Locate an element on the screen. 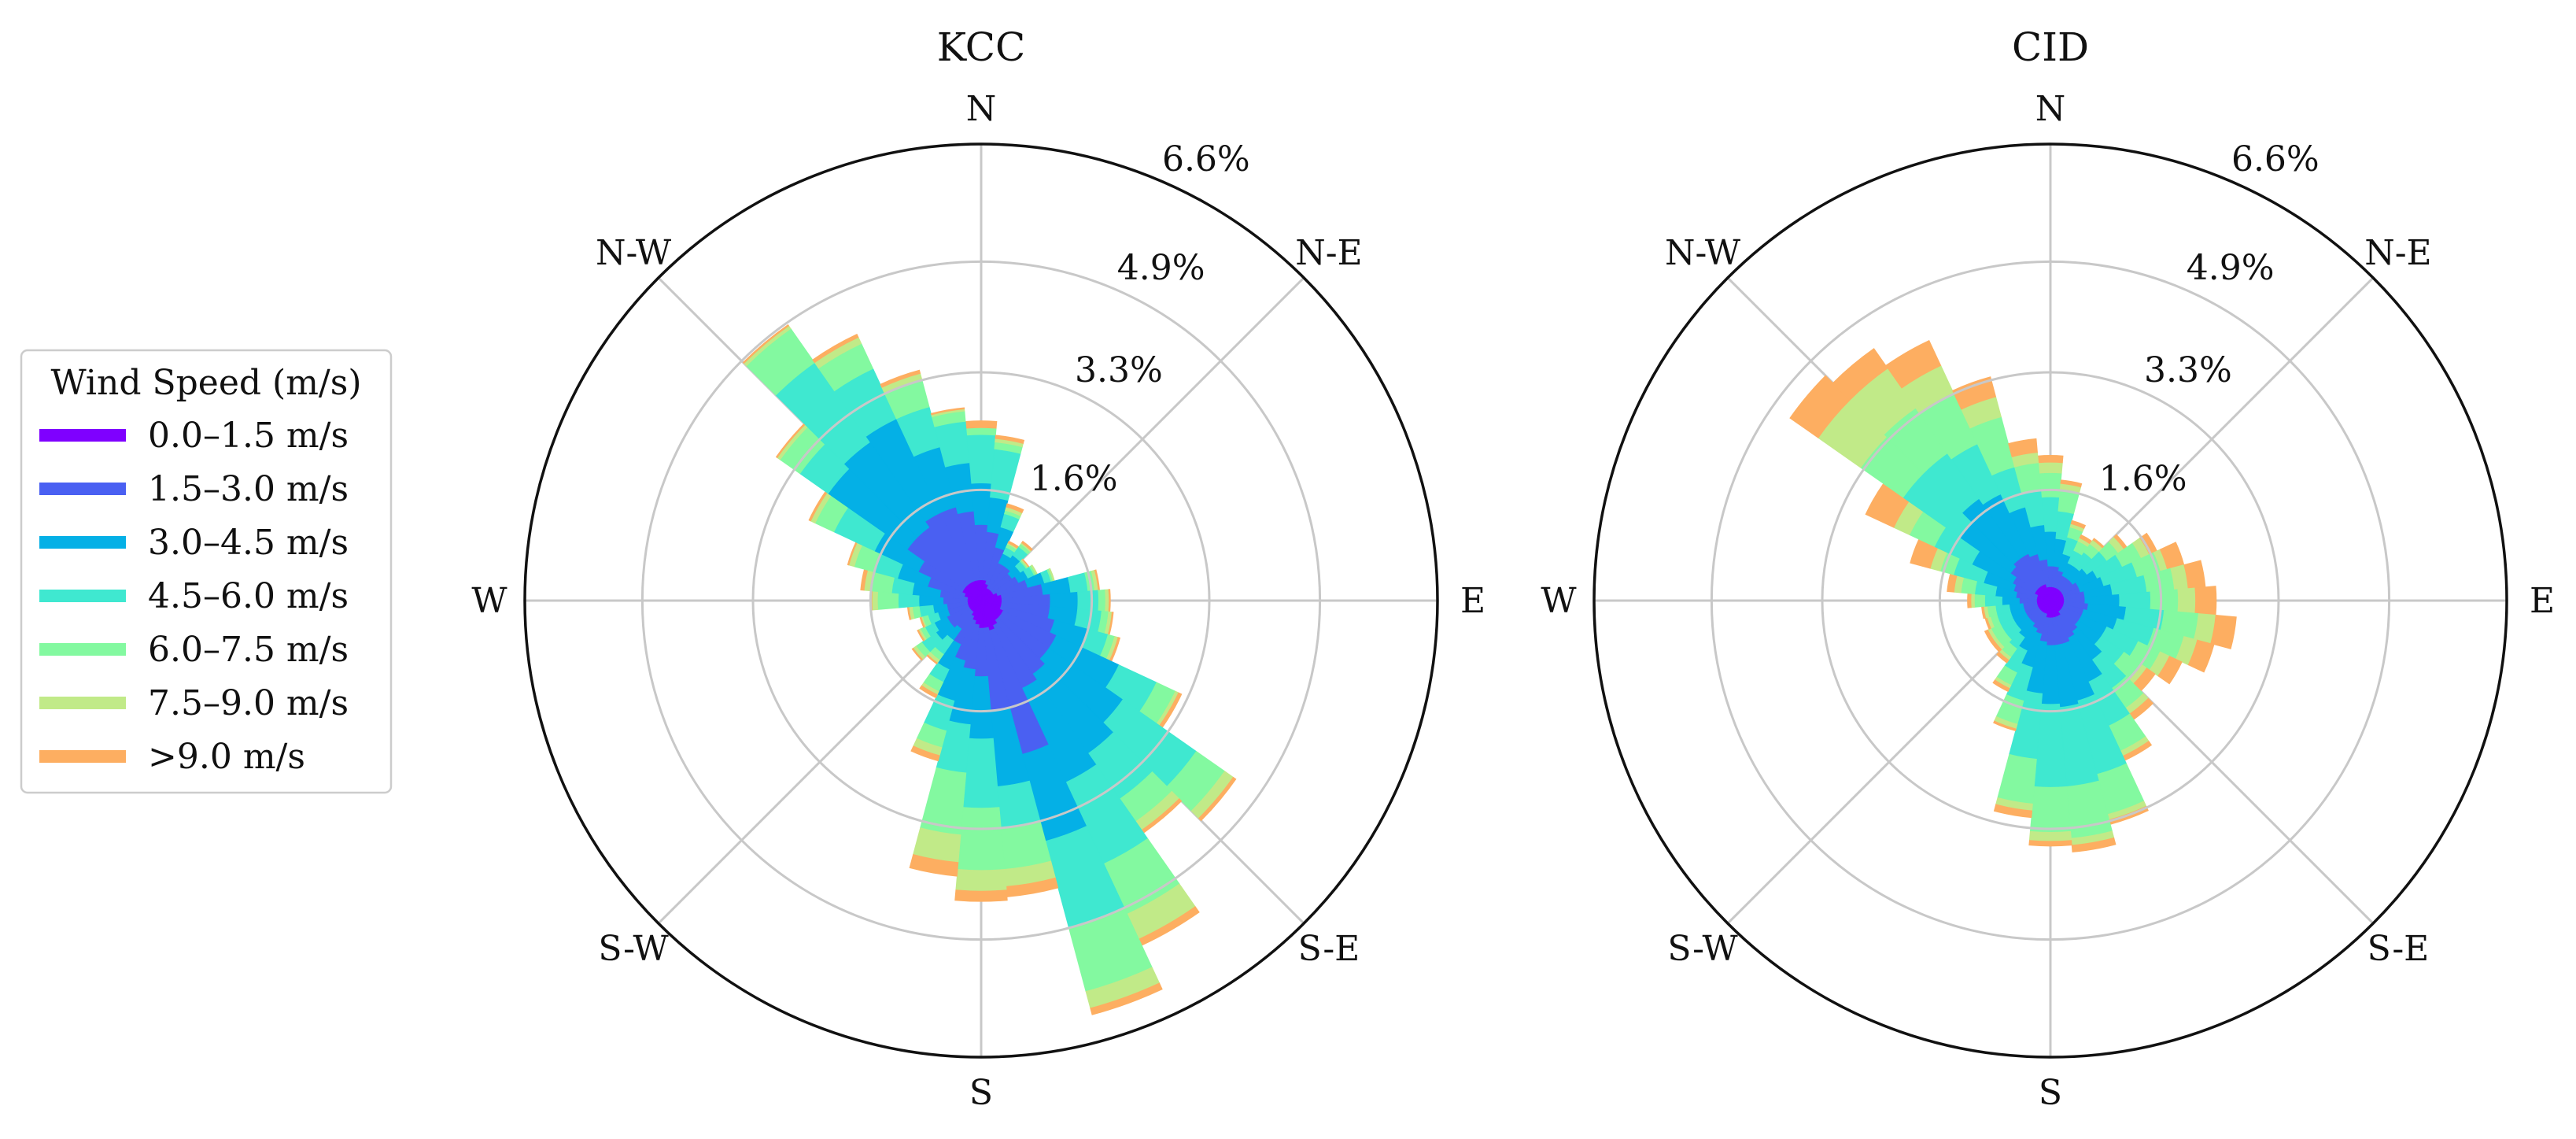  ring-label: 4.9% is located at coordinates (2231, 268).